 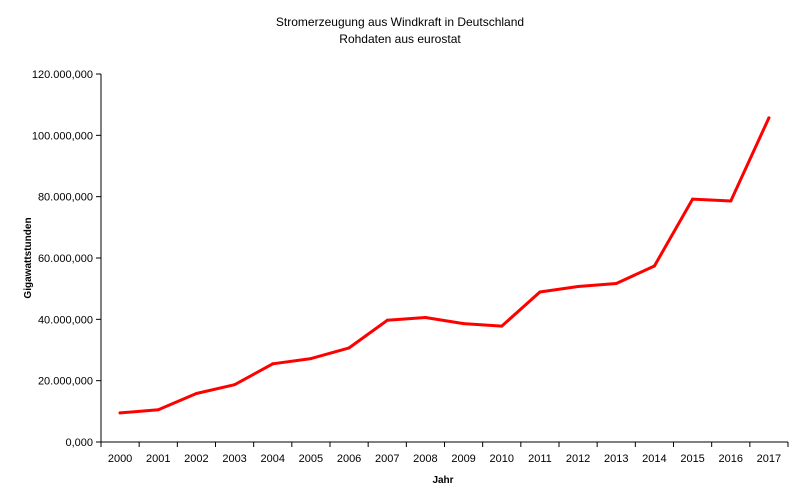 I want to click on x-tick-label: 2015, so click(x=692, y=459).